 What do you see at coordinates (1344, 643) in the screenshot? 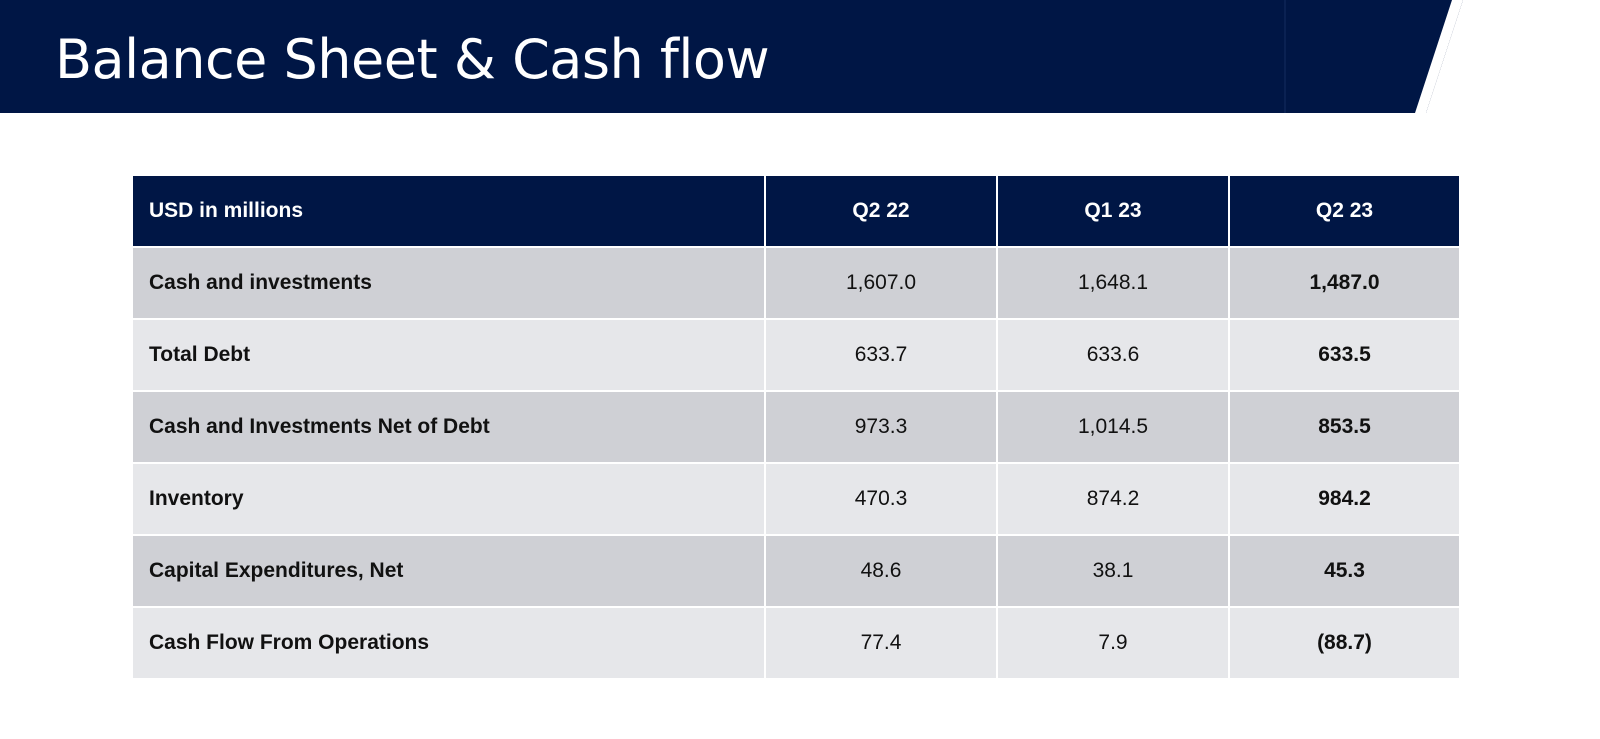
I see `cell-q2-23: (88.7)` at bounding box center [1344, 643].